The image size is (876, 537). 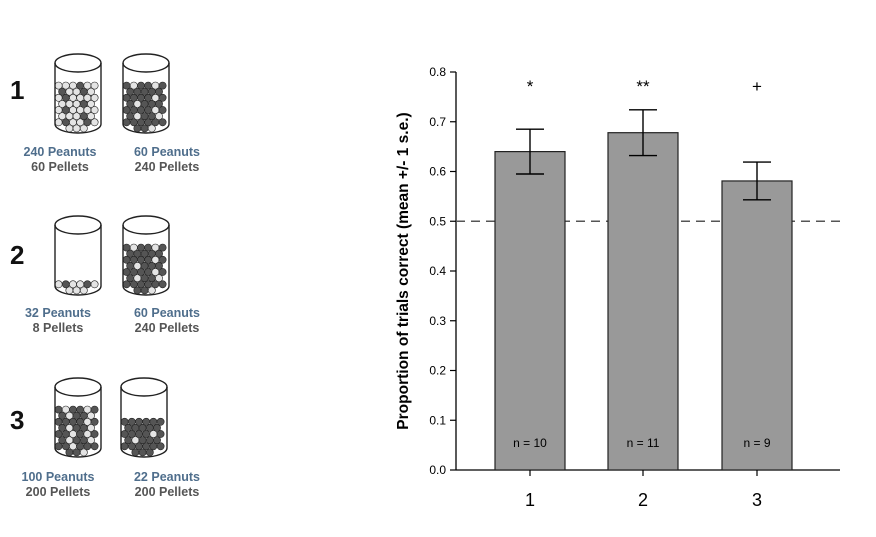 I want to click on y-tick-label: 0.3, so click(x=437, y=321).